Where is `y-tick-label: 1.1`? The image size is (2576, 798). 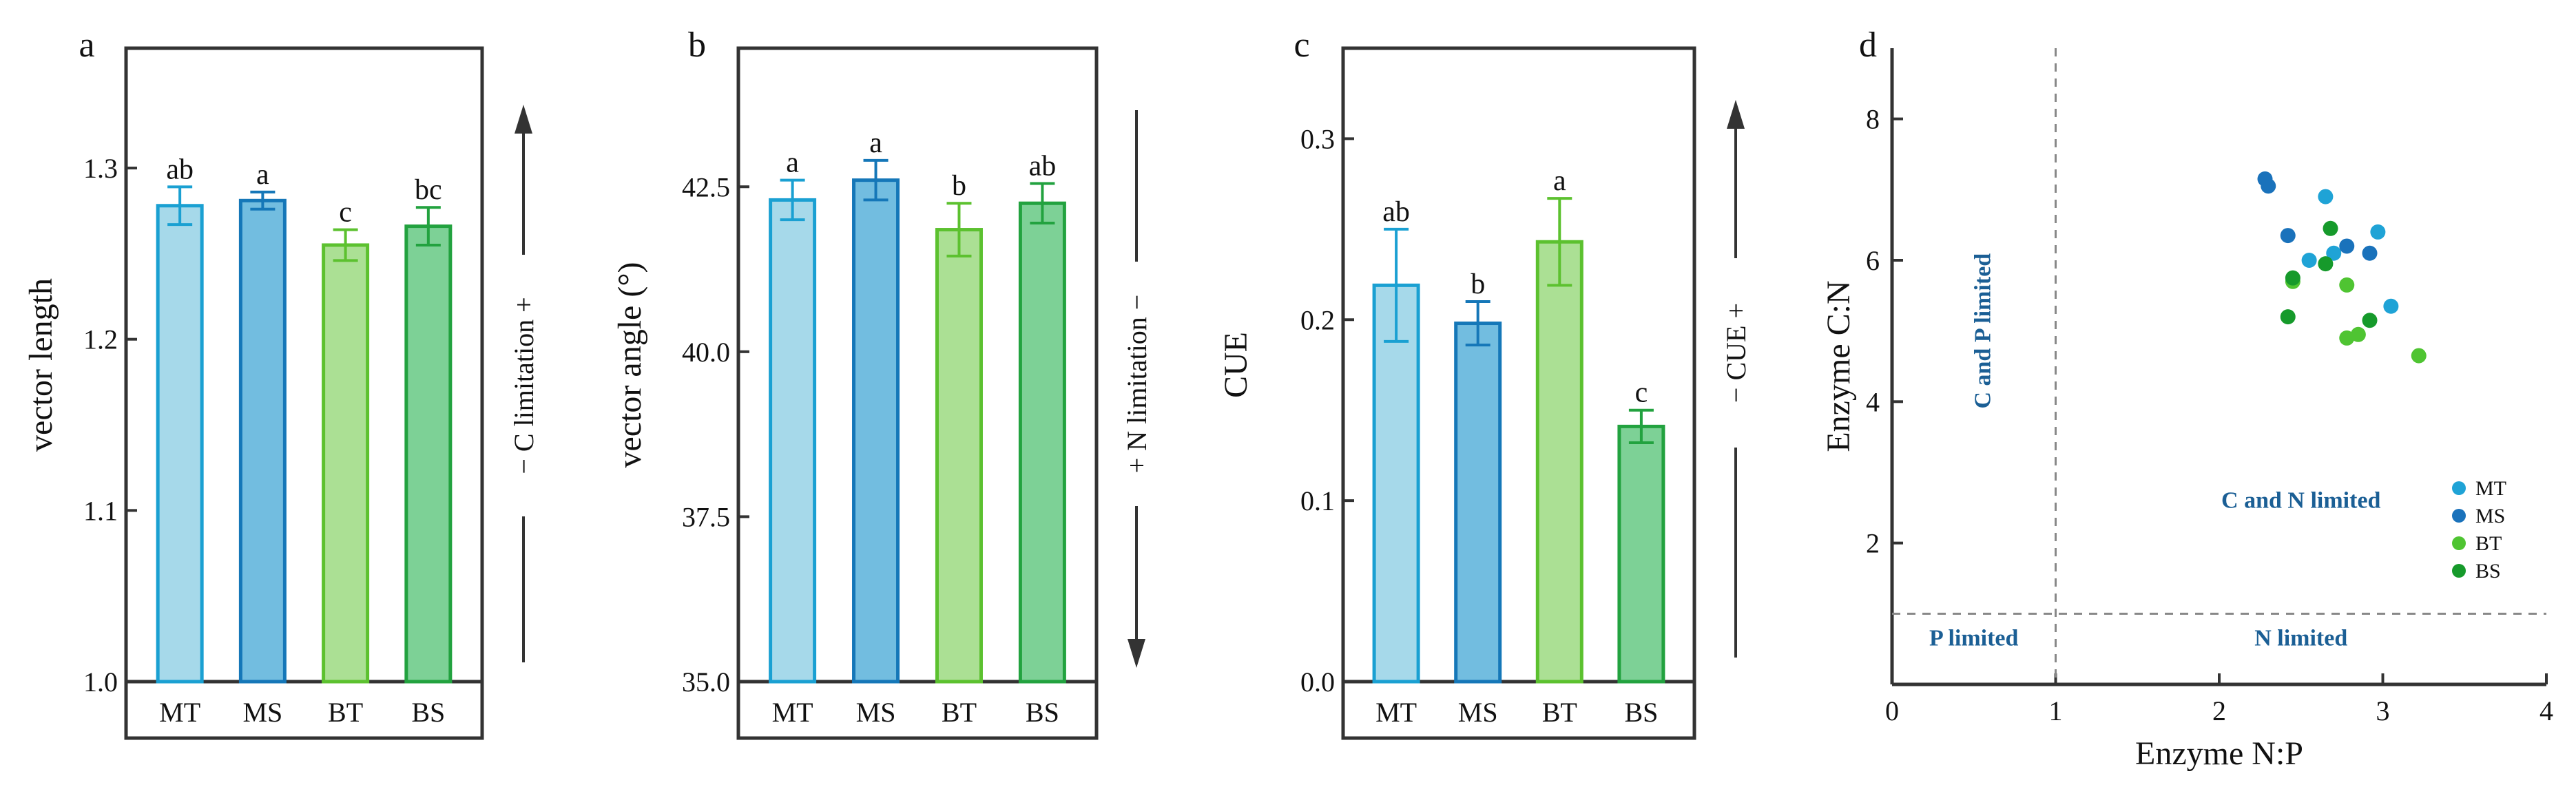 y-tick-label: 1.1 is located at coordinates (100, 510).